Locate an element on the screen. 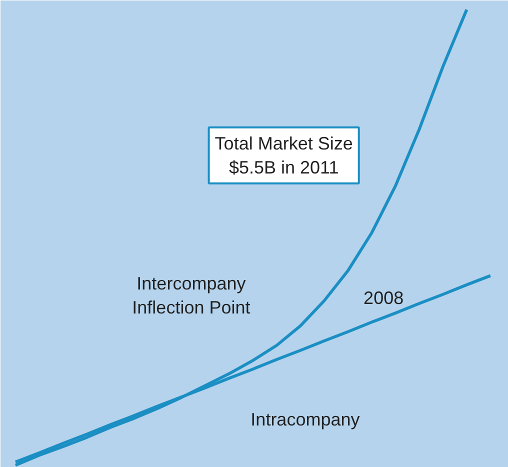 Image resolution: width=508 pixels, height=467 pixels. annotation: Intercompany Inflection Point is located at coordinates (191, 296).